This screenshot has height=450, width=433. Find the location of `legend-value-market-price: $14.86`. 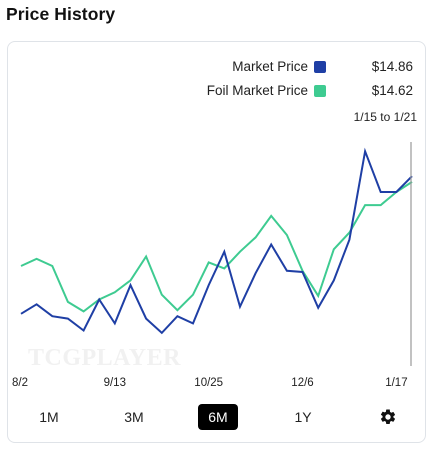

legend-value-market-price: $14.86 is located at coordinates (392, 66).